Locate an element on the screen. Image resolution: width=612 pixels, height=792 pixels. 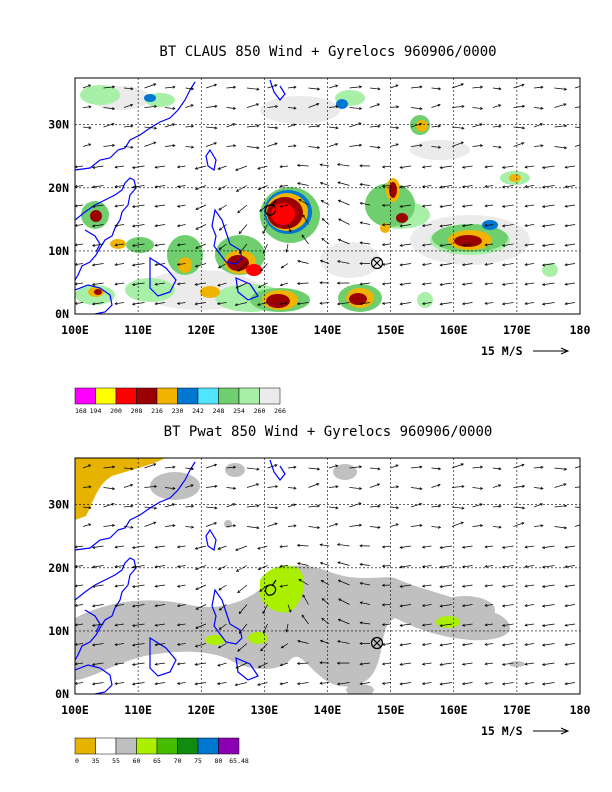
panel-title-pwat: BT Pwat 850 Wind + Gyrelocs 960906/0000 is located at coordinates (328, 432).